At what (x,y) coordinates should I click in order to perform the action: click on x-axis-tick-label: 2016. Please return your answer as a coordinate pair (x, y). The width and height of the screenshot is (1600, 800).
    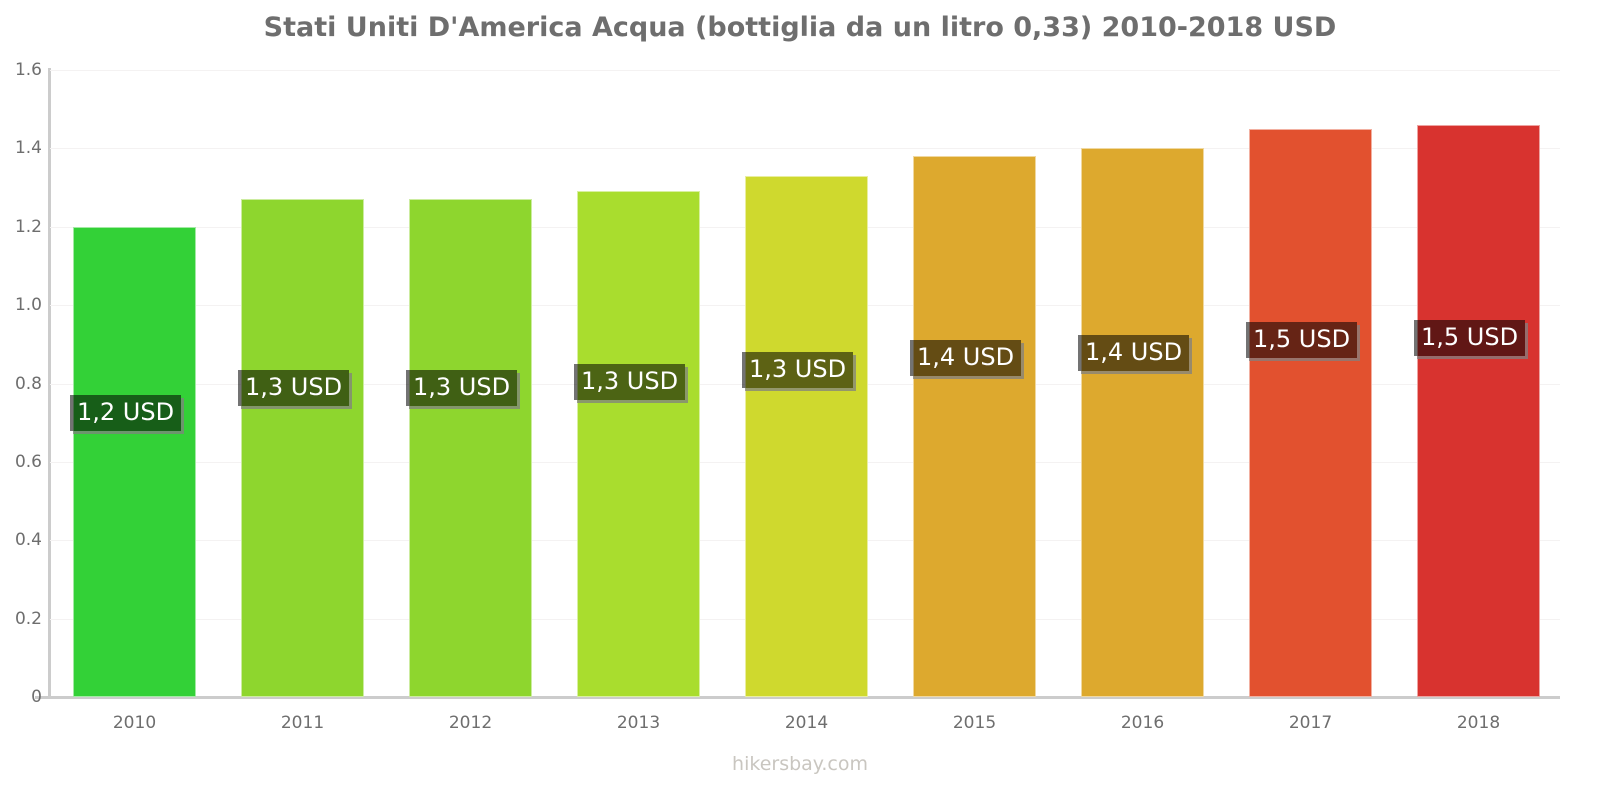
    Looking at the image, I should click on (1142, 723).